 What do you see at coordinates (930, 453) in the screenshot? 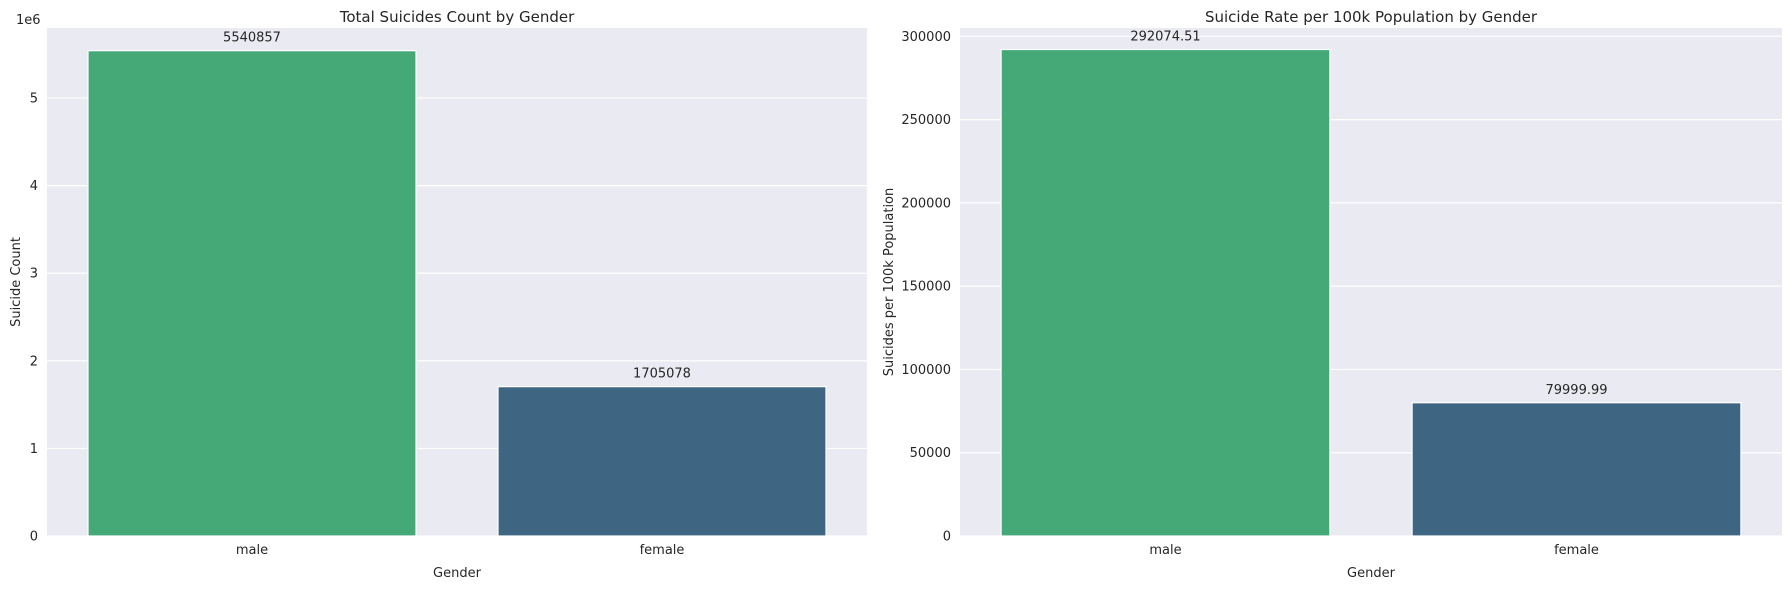
I see `y-tick-label: 50000` at bounding box center [930, 453].